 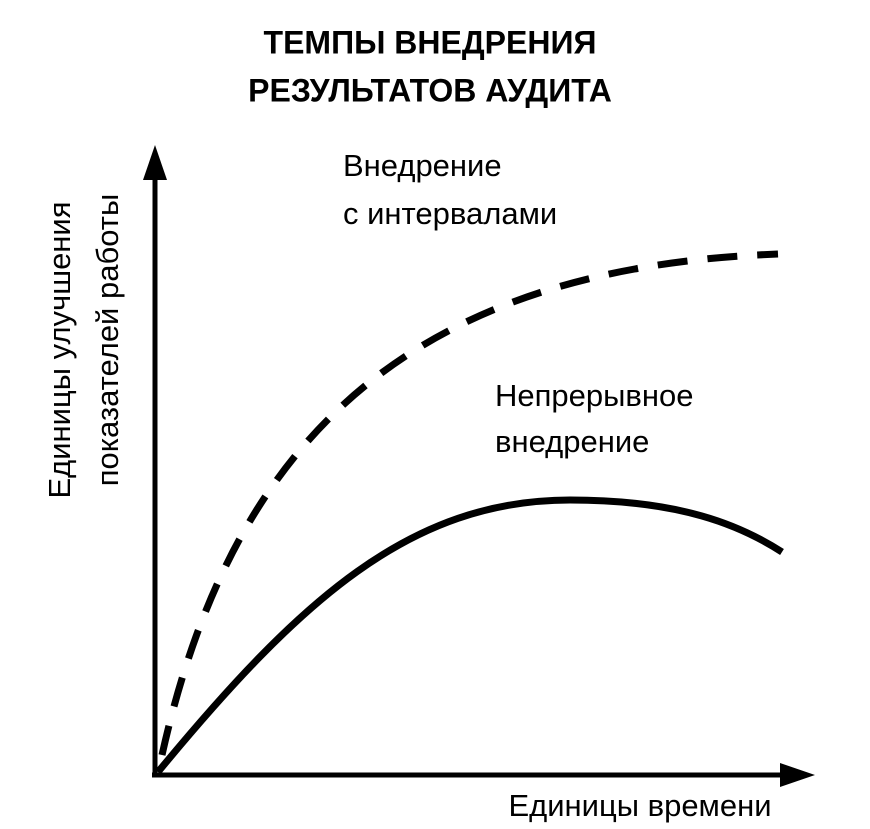 I want to click on curve-label: Непрерывное, so click(x=594, y=395).